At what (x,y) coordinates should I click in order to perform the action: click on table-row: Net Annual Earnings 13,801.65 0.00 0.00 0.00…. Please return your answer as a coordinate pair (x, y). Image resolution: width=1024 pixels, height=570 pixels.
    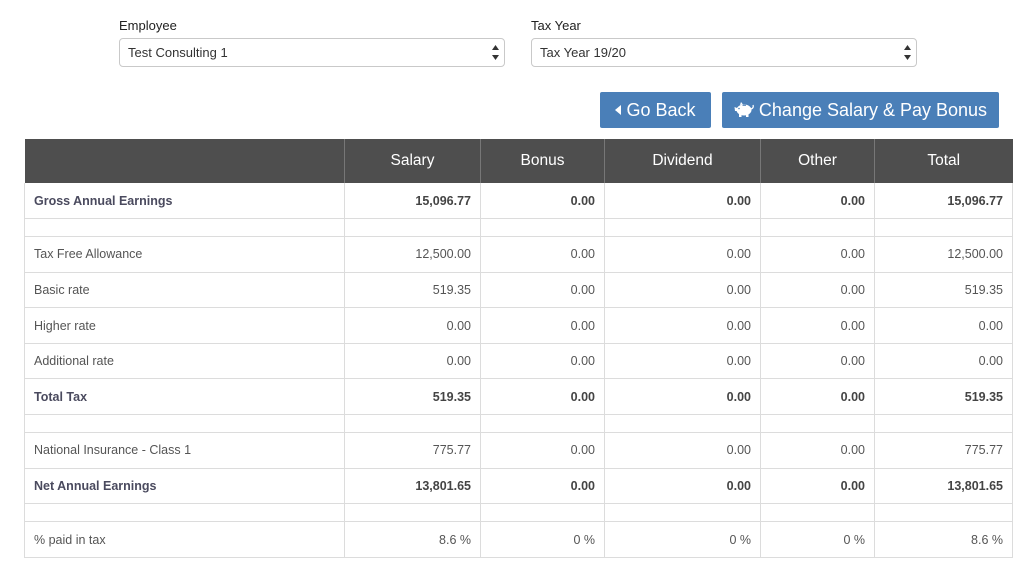
    Looking at the image, I should click on (518, 486).